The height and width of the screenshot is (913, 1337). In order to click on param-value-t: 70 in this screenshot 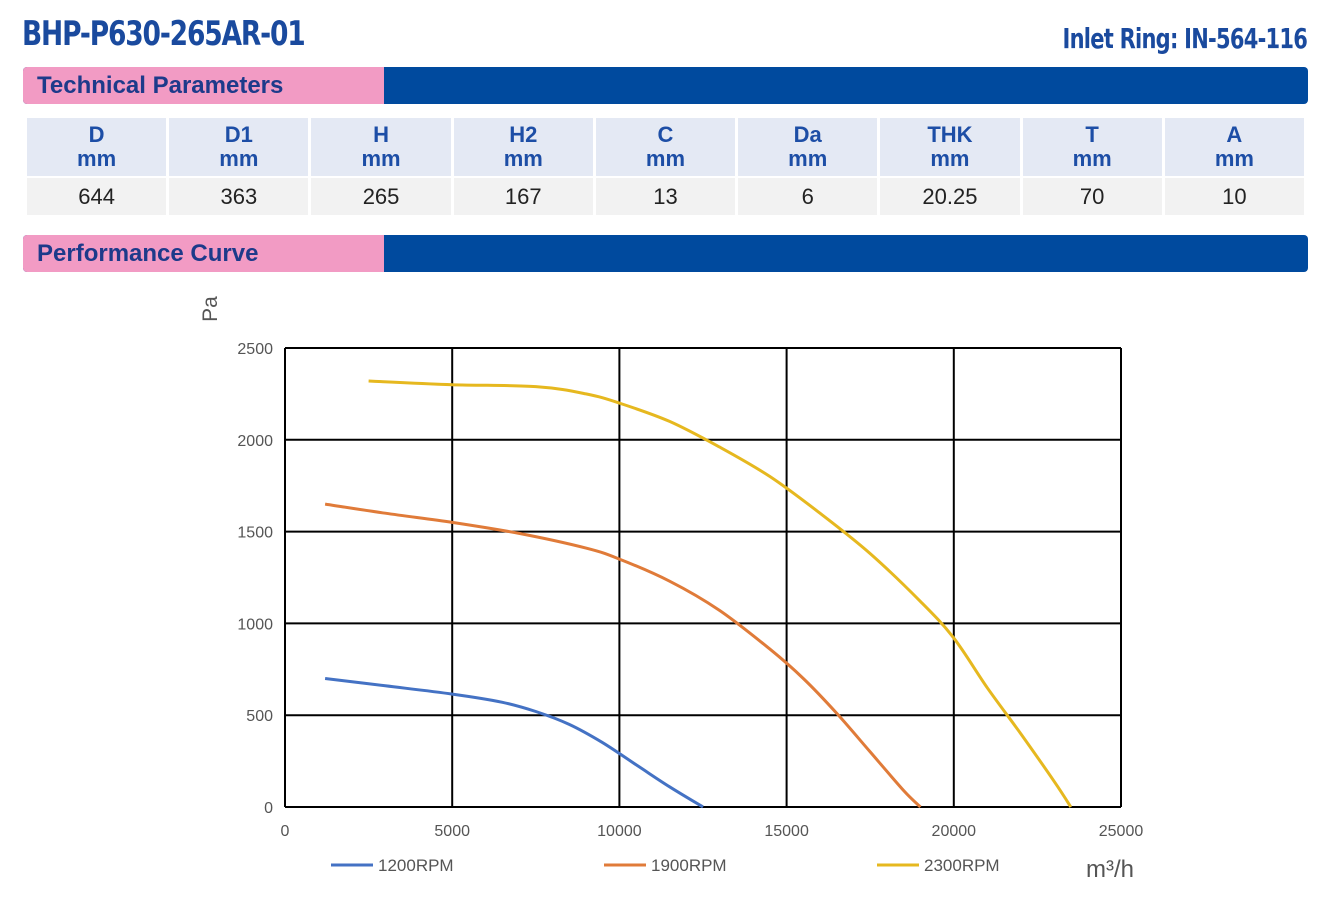, I will do `click(1092, 195)`.